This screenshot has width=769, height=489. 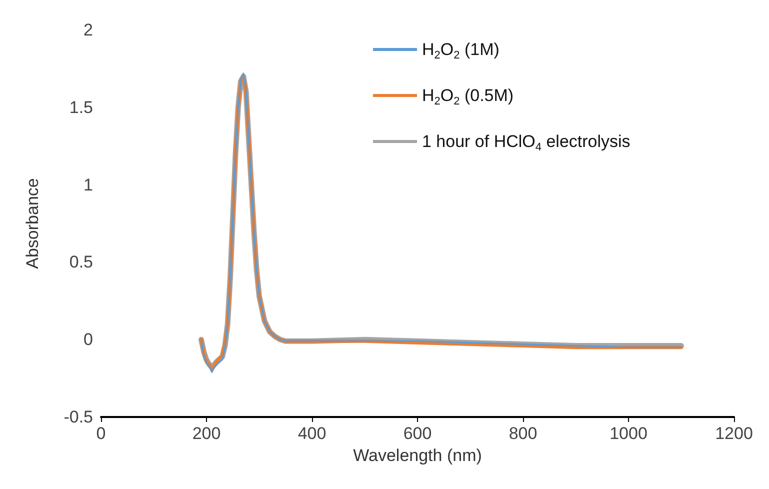 What do you see at coordinates (88, 340) in the screenshot?
I see `y-tick-label: 0` at bounding box center [88, 340].